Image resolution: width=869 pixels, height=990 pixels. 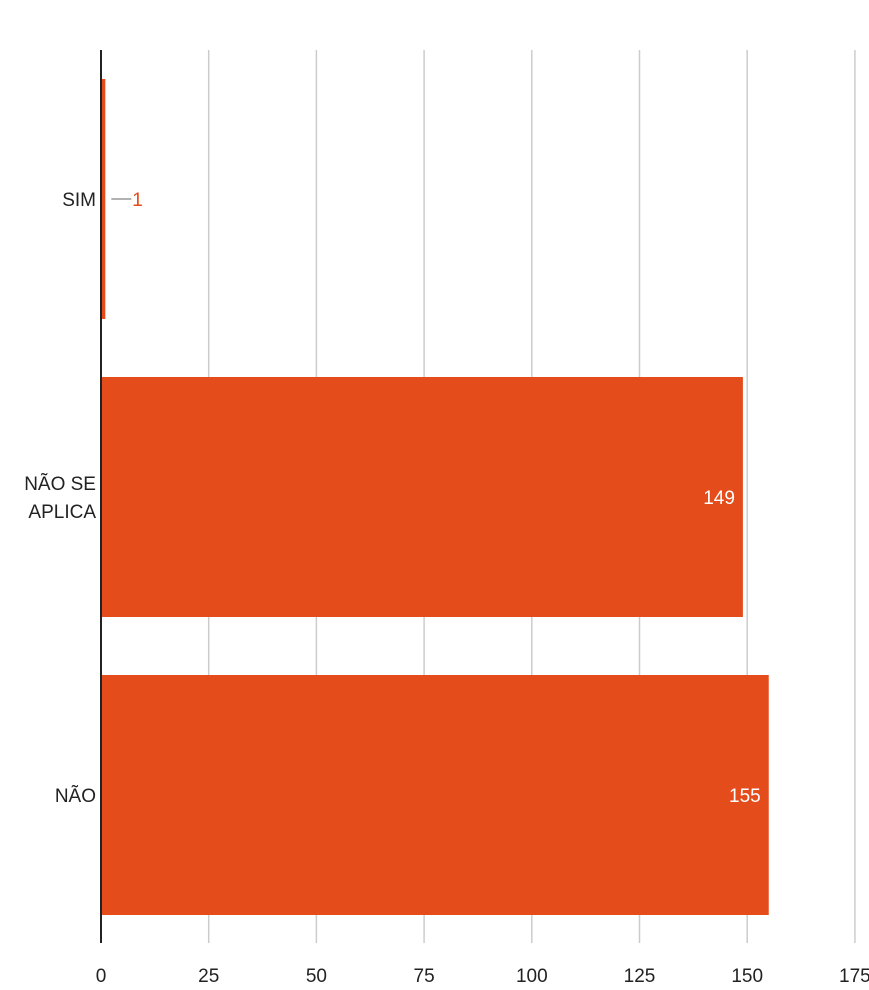 What do you see at coordinates (532, 975) in the screenshot?
I see `x-tick-label: 100` at bounding box center [532, 975].